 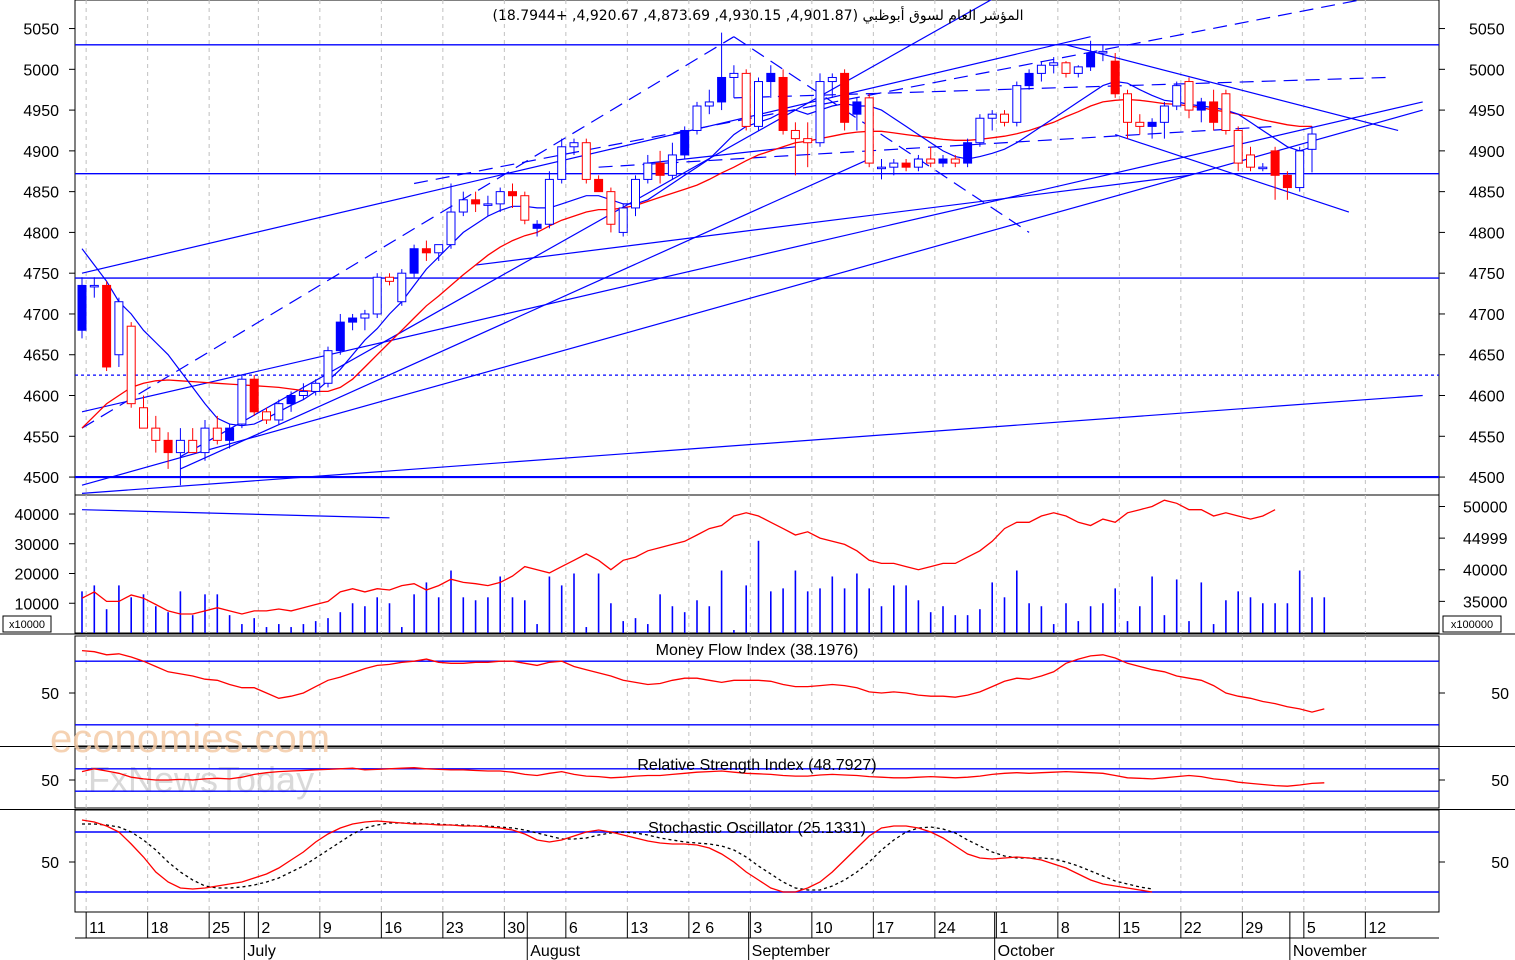 What do you see at coordinates (555, 951) in the screenshot?
I see `x-month-label: August` at bounding box center [555, 951].